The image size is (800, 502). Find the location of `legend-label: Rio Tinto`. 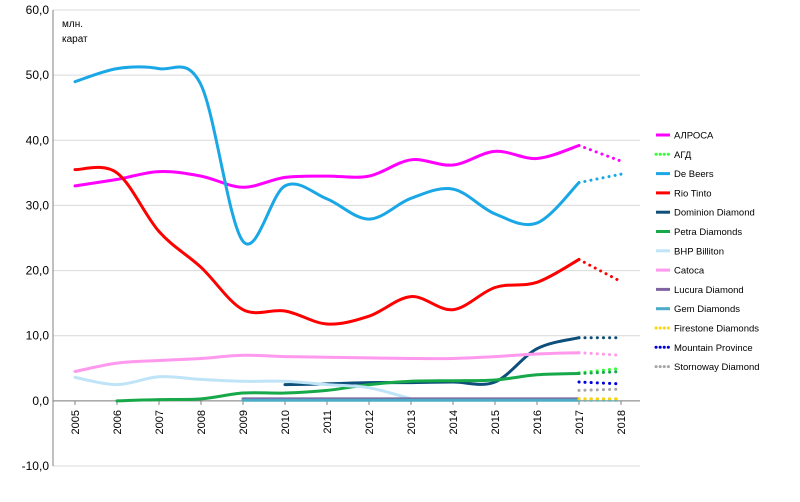

legend-label: Rio Tinto is located at coordinates (693, 193).